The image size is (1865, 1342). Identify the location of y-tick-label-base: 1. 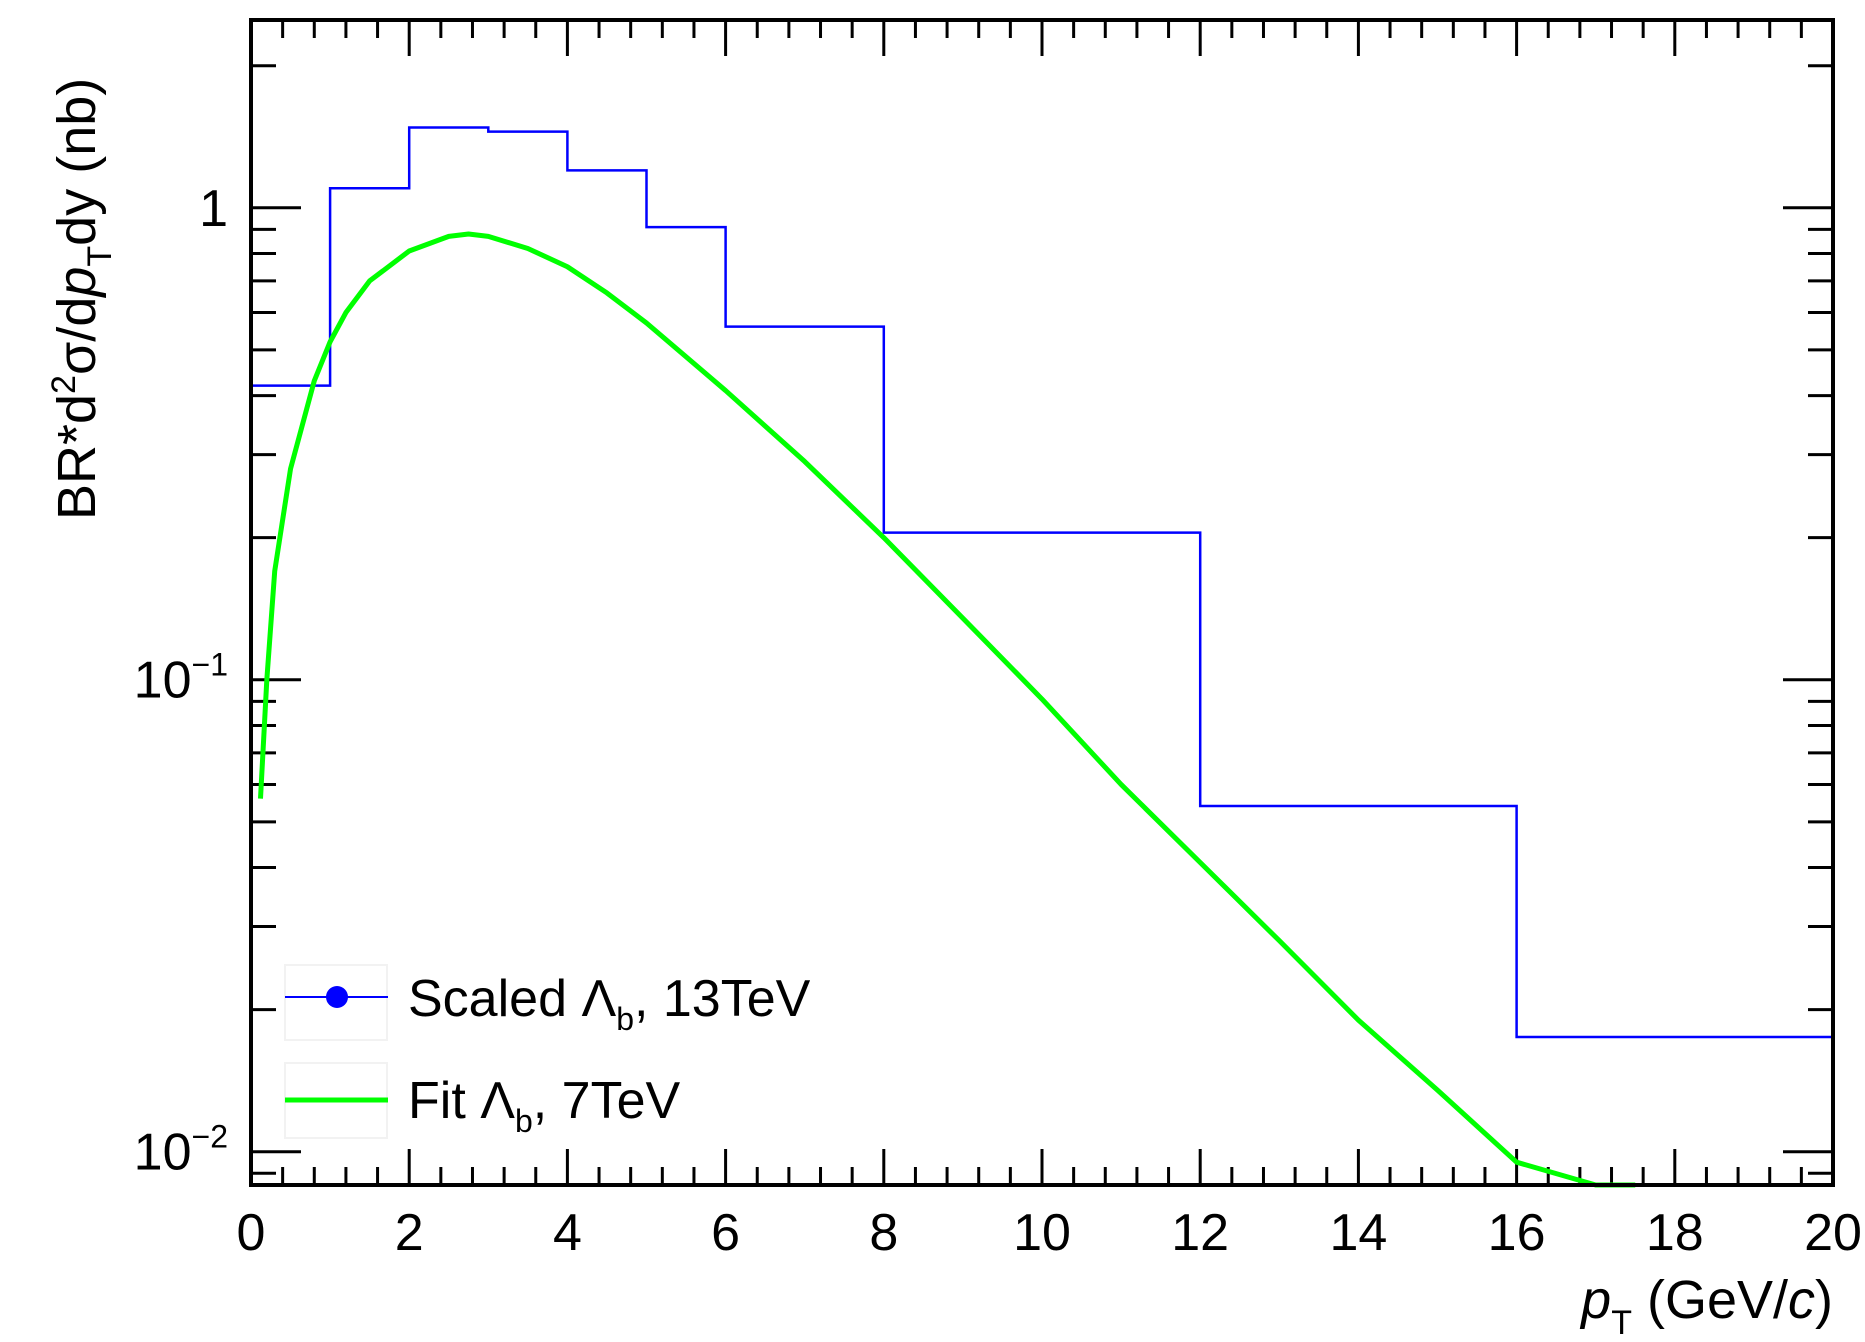
(213, 209).